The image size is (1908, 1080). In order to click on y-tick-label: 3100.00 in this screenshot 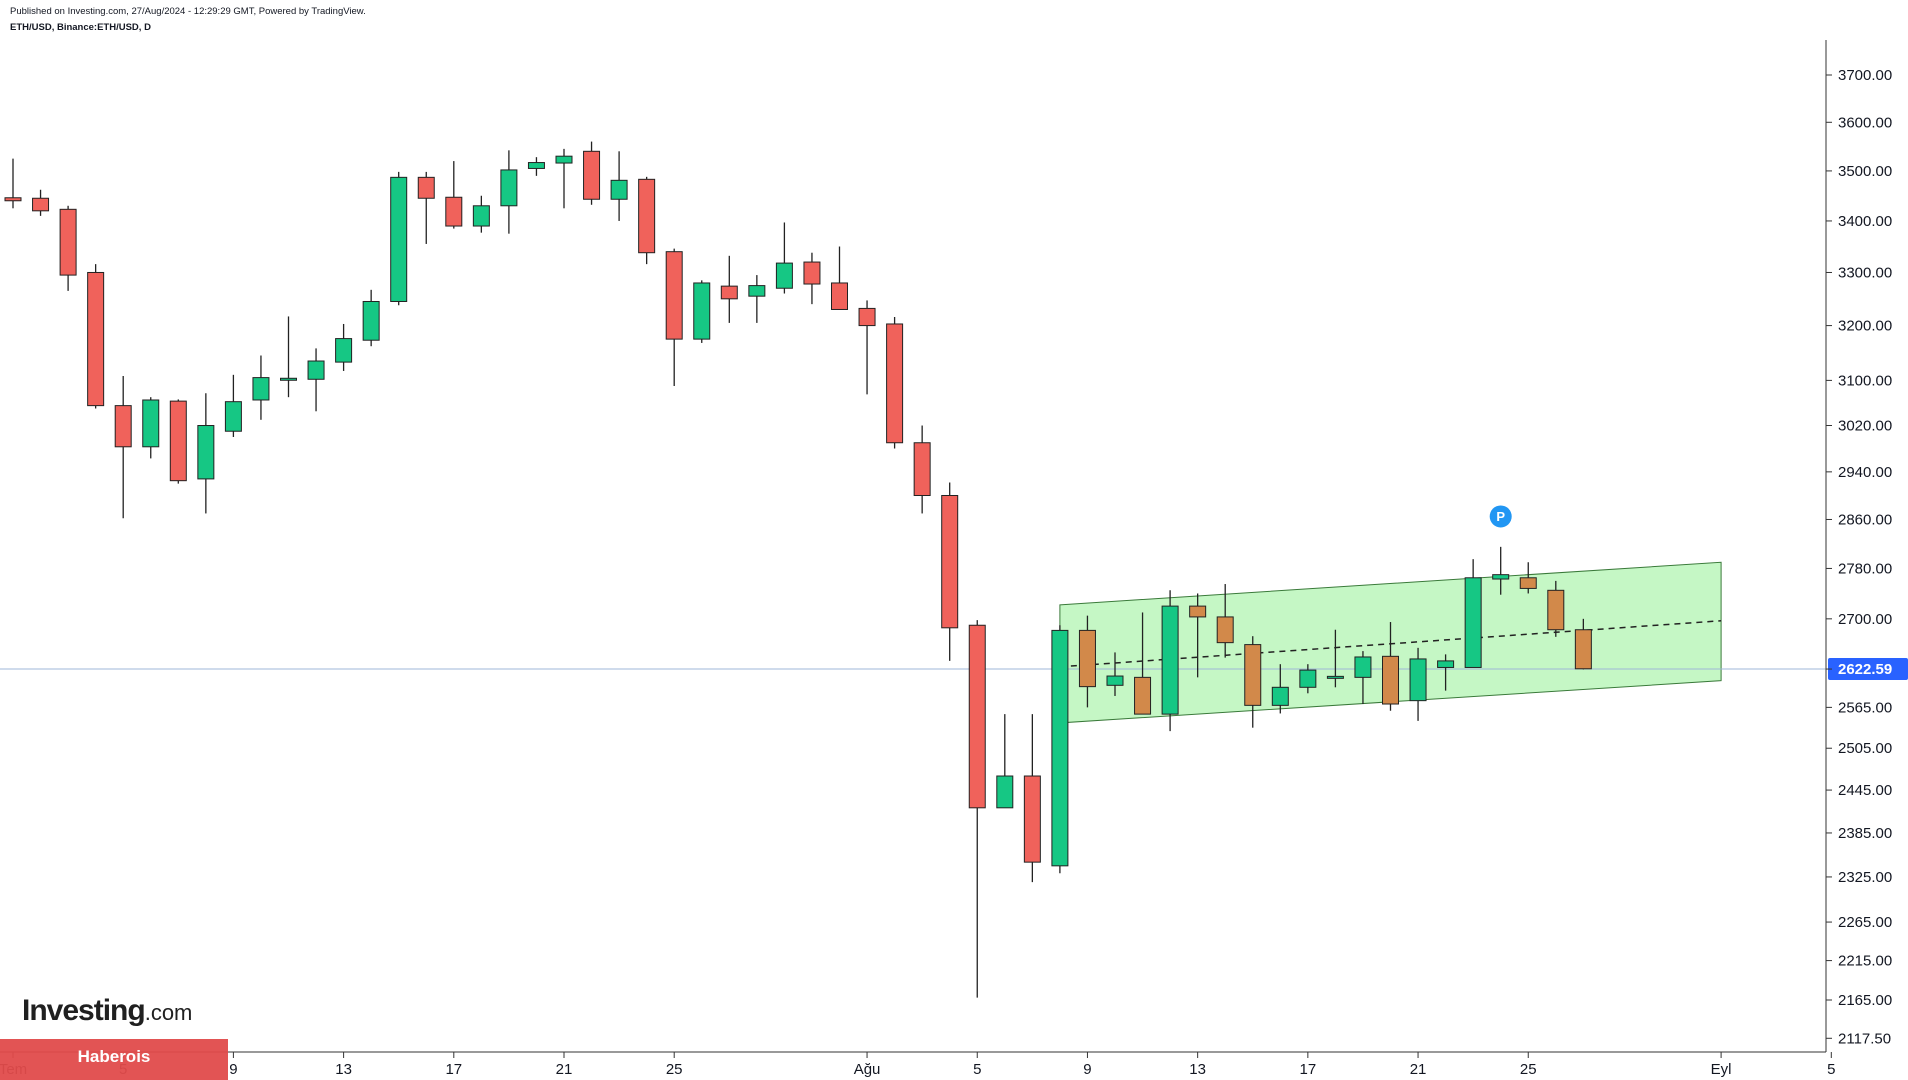, I will do `click(1865, 380)`.